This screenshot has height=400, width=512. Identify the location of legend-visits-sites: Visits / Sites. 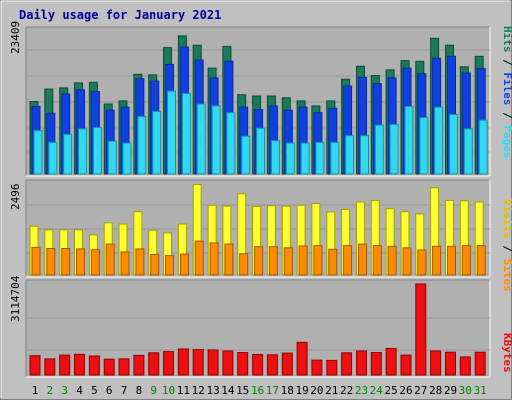
(506, 245).